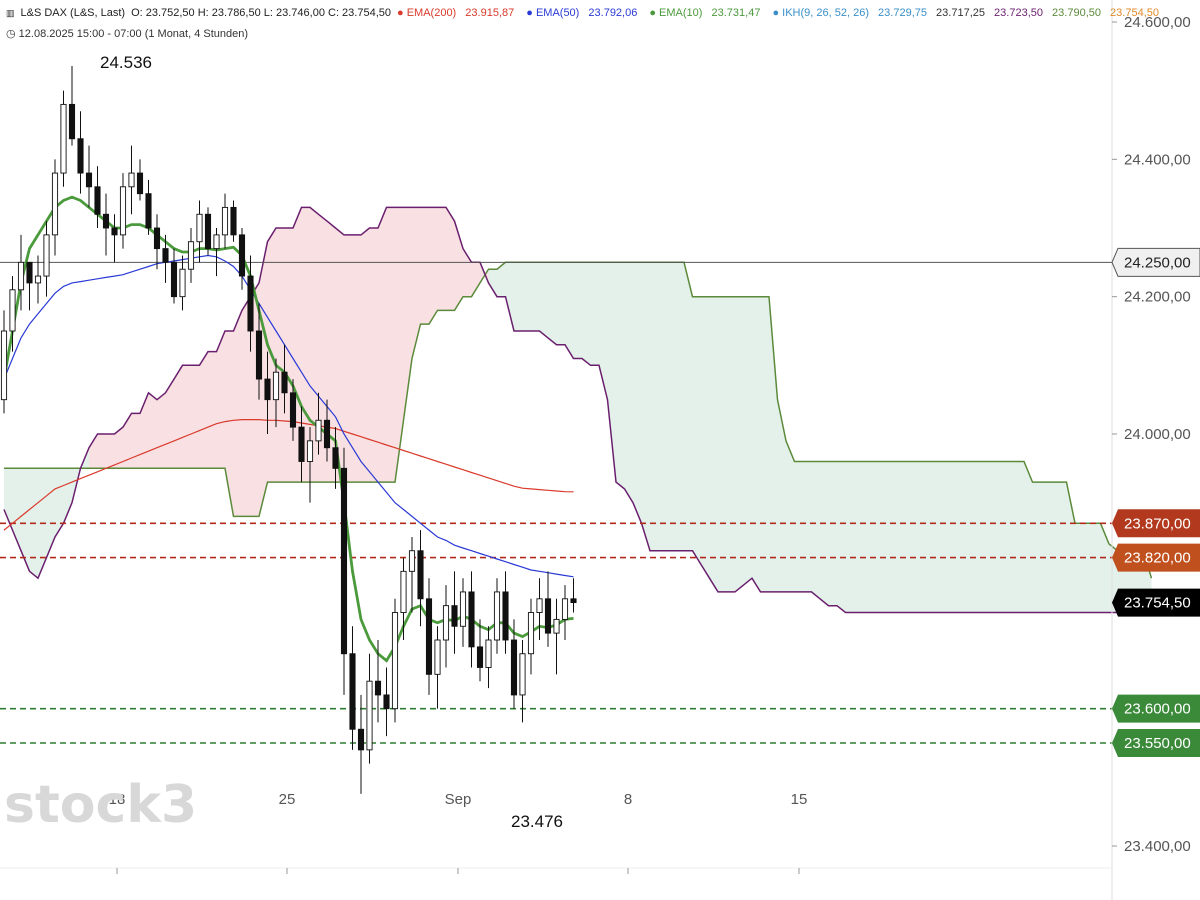  Describe the element at coordinates (80, 34) in the screenshot. I see `datetime-range: 12.08.2025 15:00 - 07:00` at that location.